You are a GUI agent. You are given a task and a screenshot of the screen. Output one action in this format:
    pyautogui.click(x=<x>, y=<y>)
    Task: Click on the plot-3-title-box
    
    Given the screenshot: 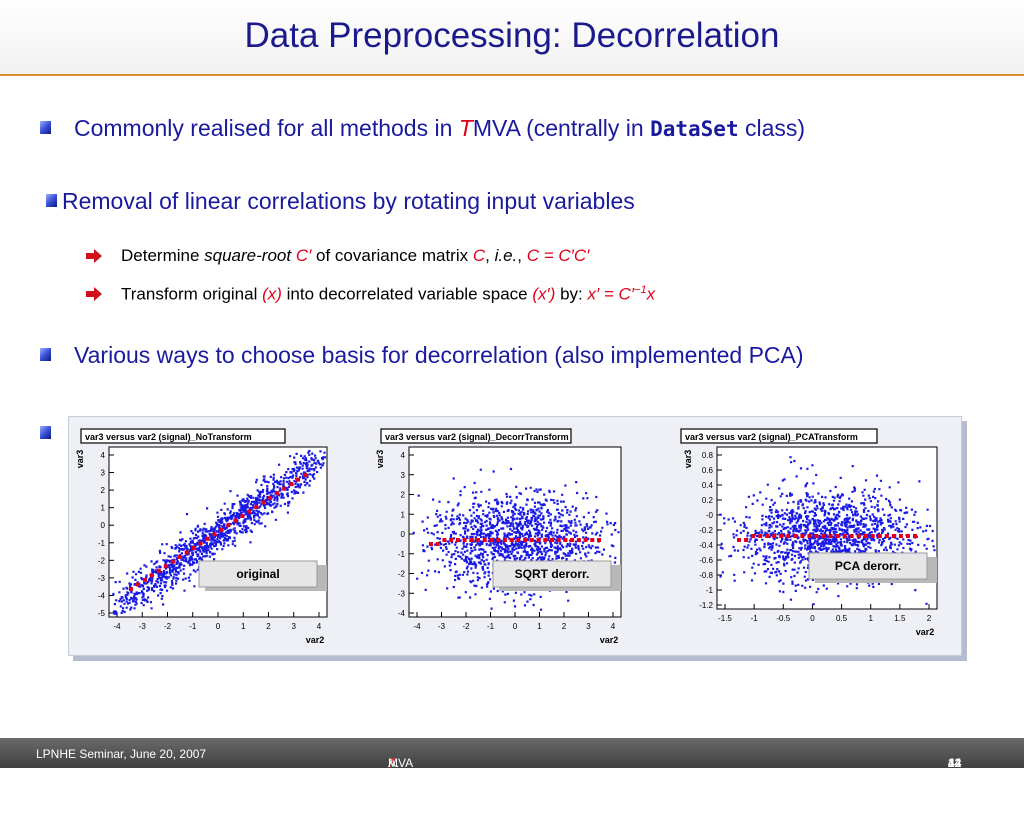 What is the action you would take?
    pyautogui.click(x=779, y=436)
    